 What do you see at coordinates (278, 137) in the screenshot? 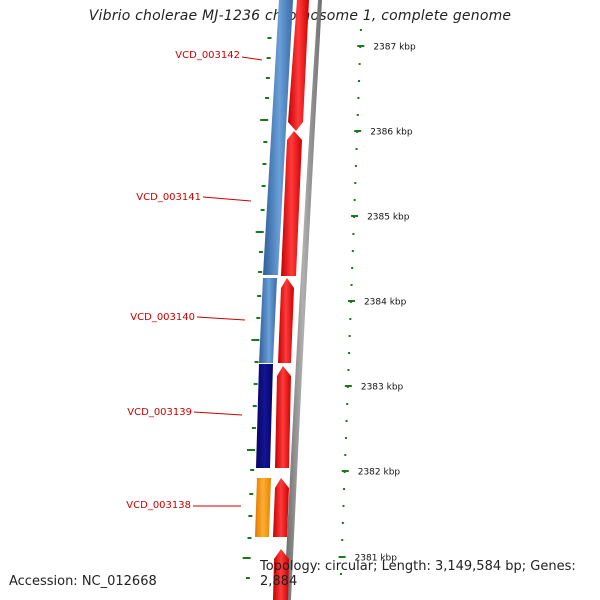
I see `cog-bar-blue-upper` at bounding box center [278, 137].